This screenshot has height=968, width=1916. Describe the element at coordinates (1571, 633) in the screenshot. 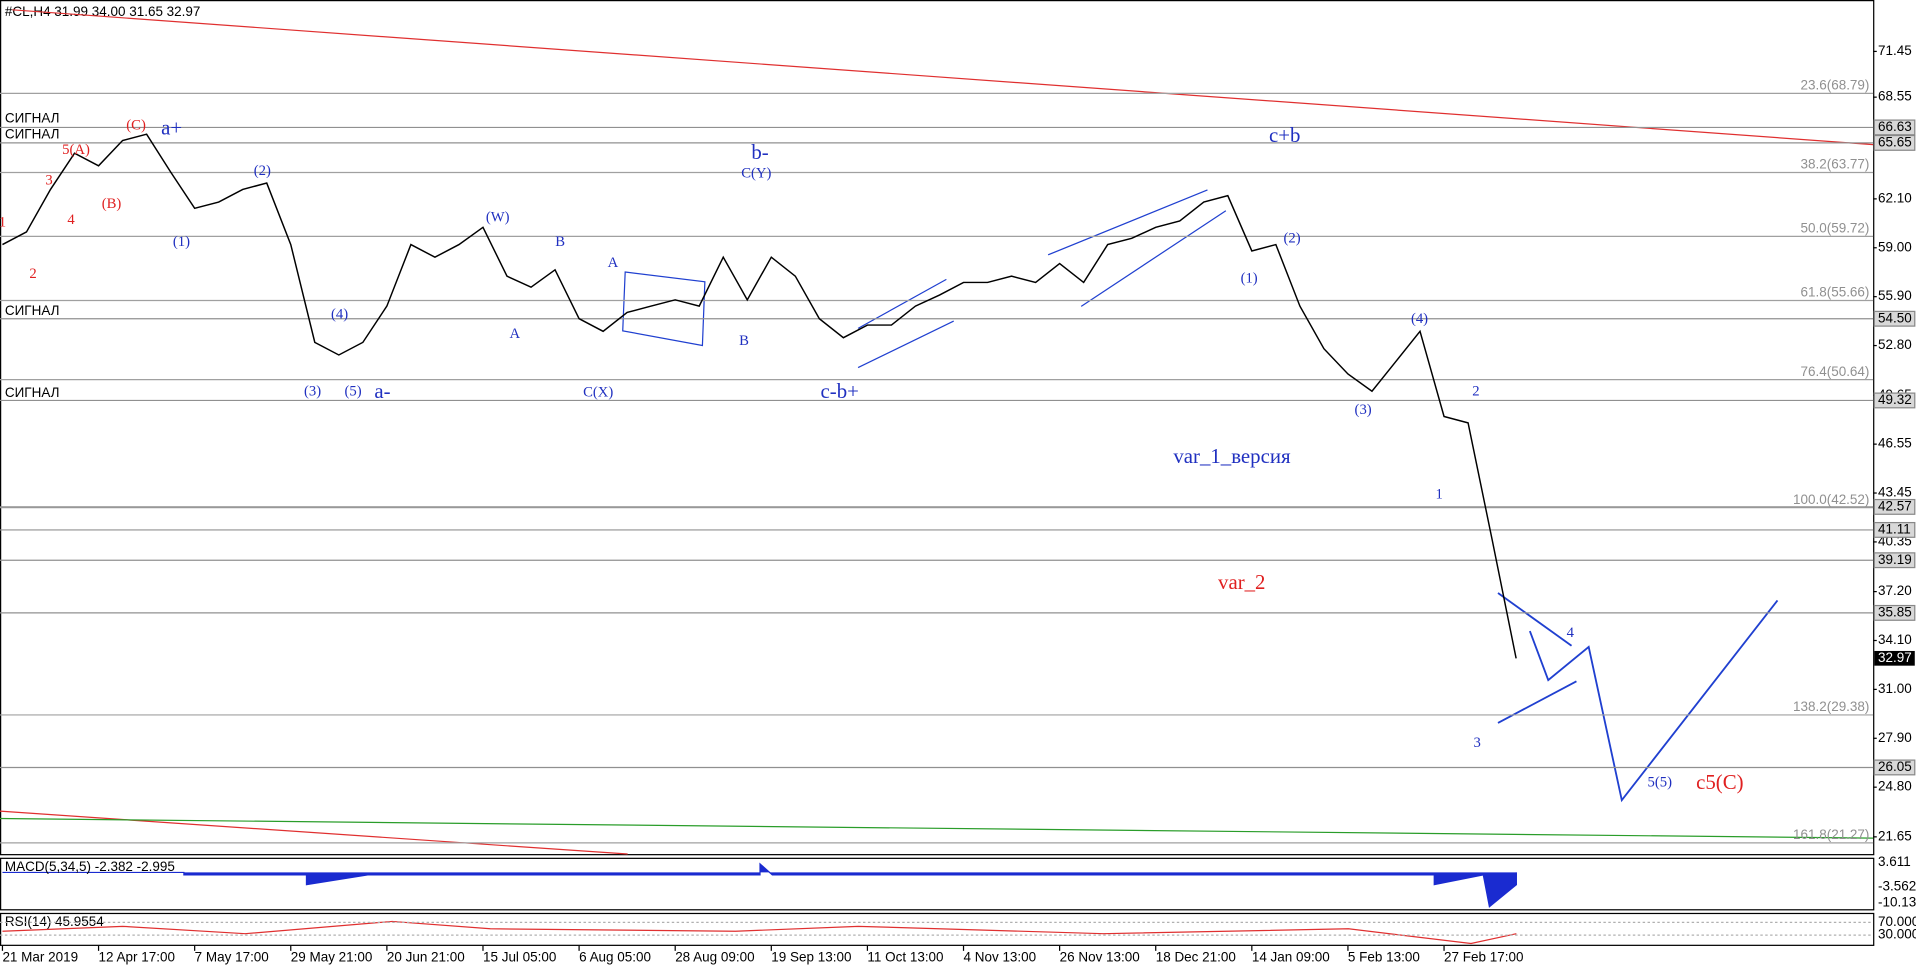

I see `wave-label: 4` at that location.